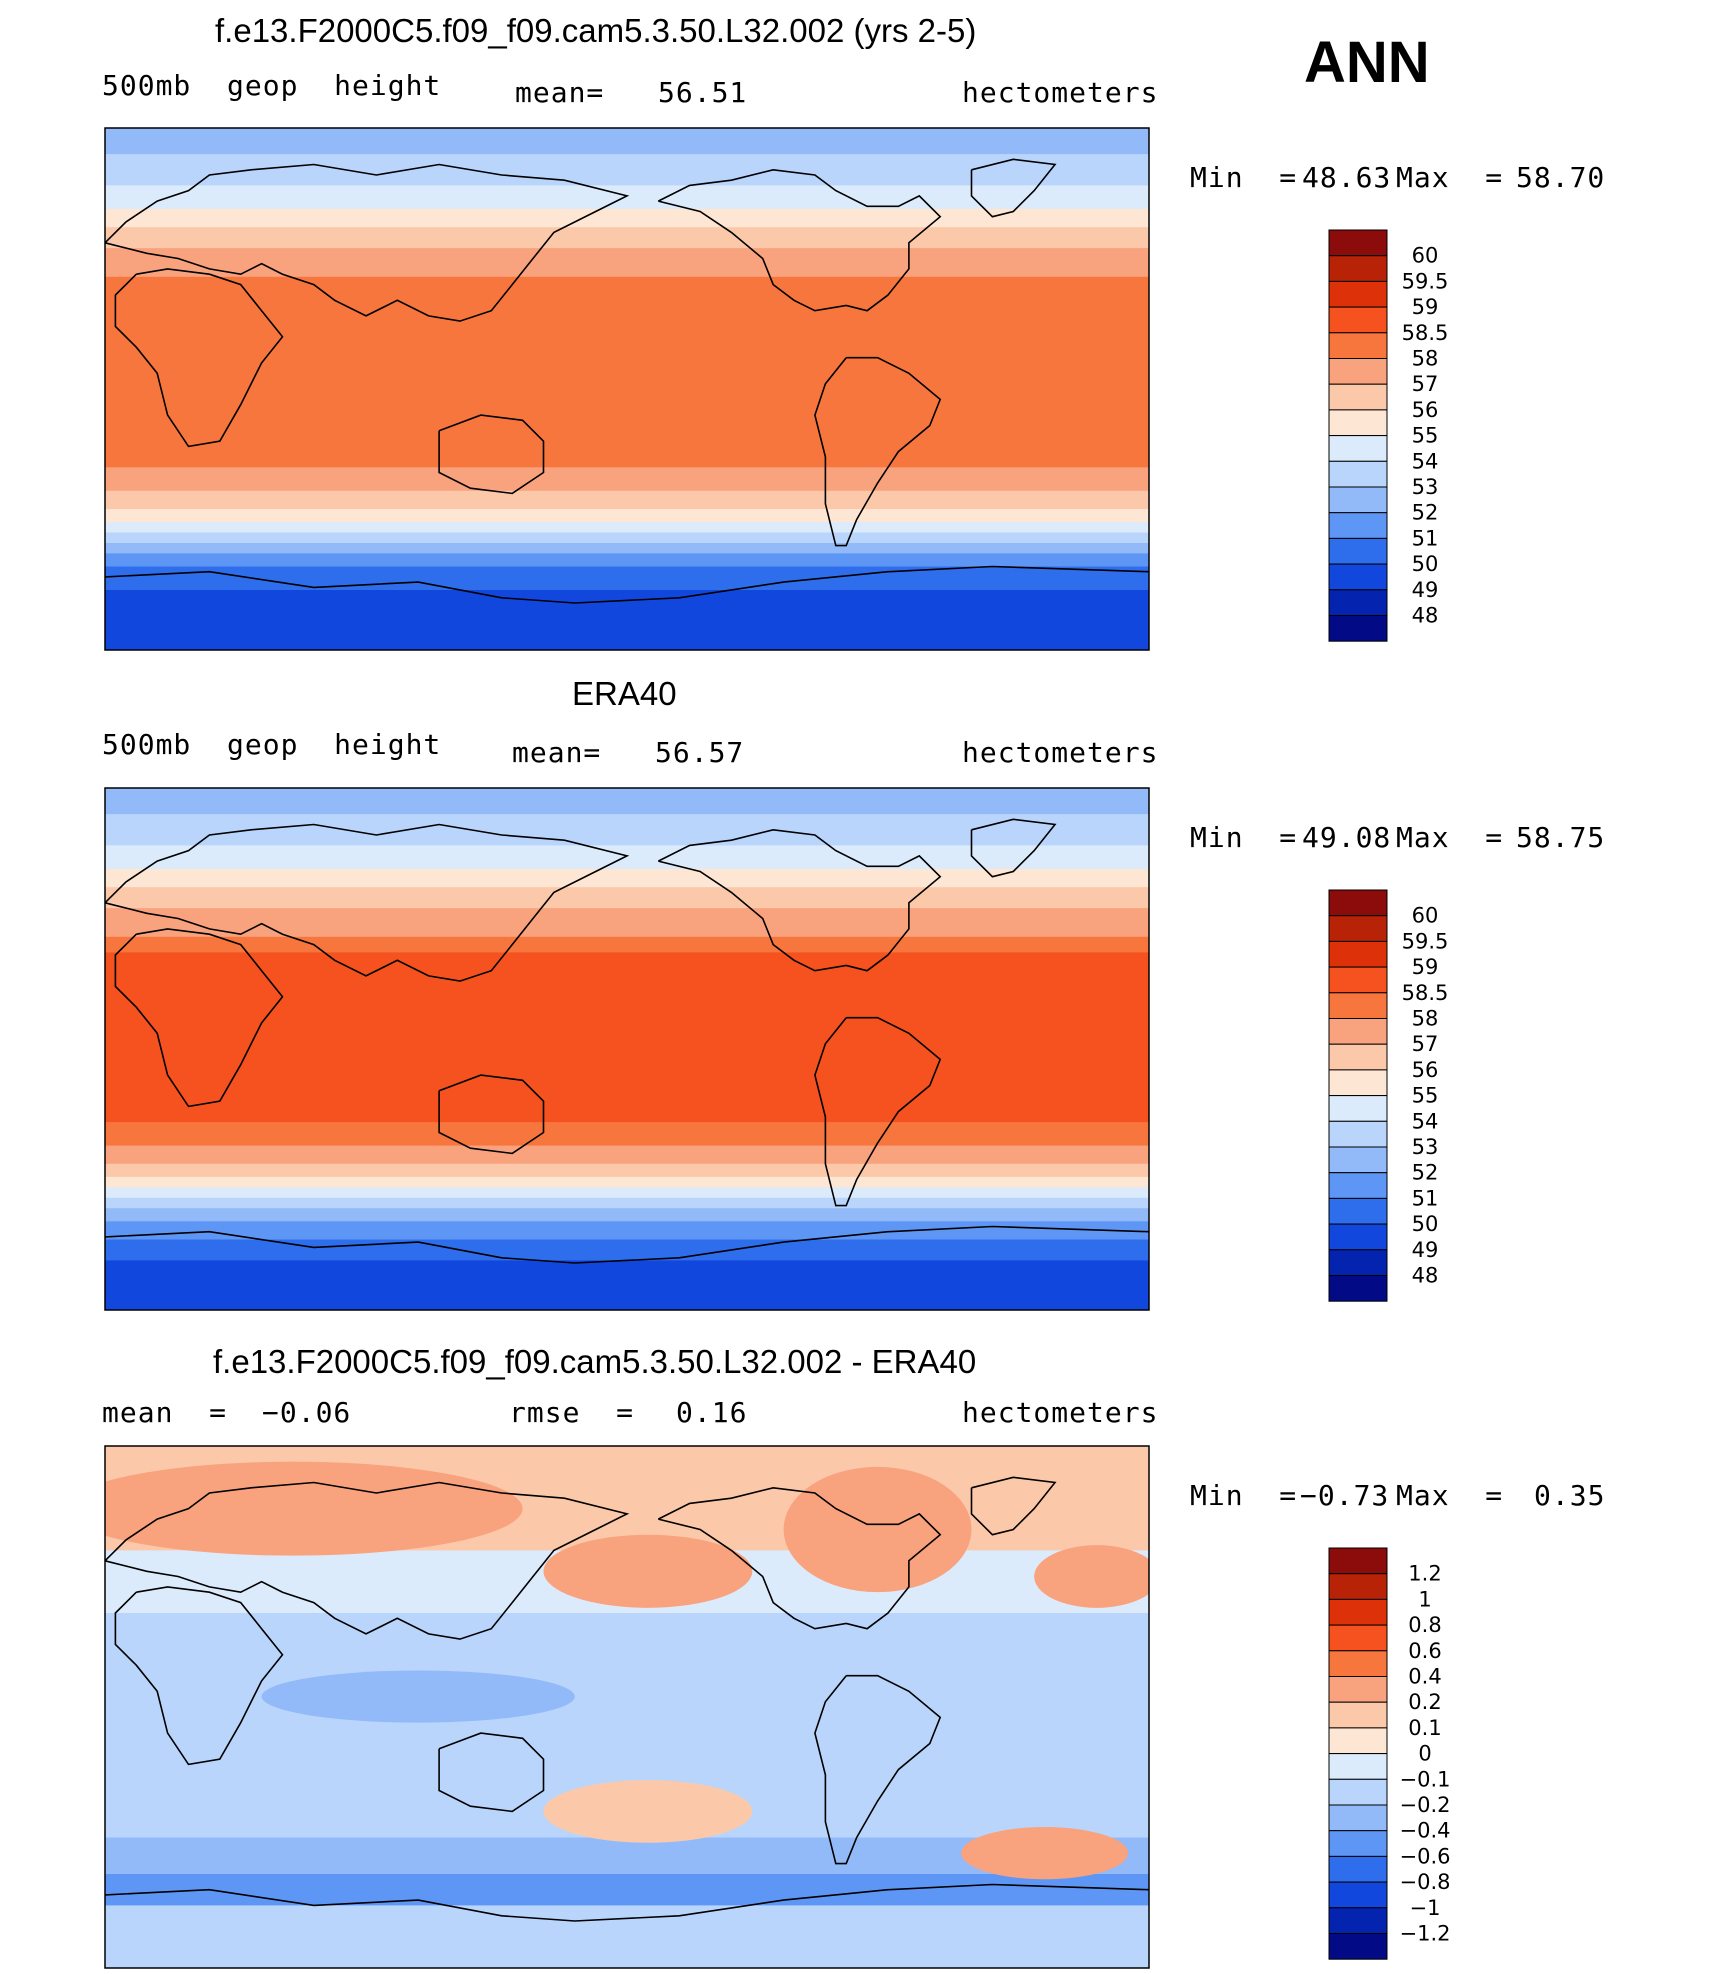 This screenshot has height=1974, width=1710. I want to click on colorbar-label: 0.1, so click(1424, 1728).